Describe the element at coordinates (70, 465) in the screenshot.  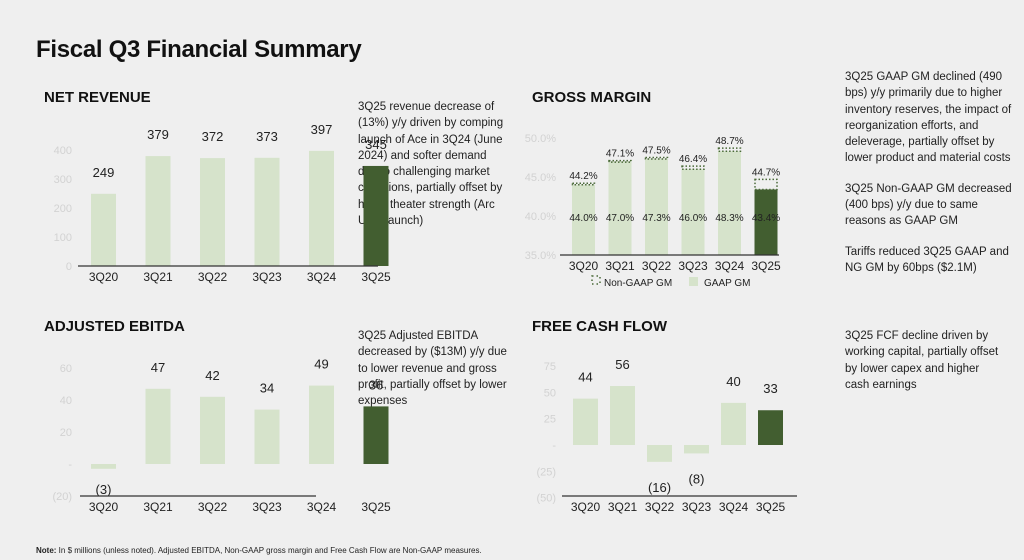
I see `adjusted_ebitda-ytick-label: -` at that location.